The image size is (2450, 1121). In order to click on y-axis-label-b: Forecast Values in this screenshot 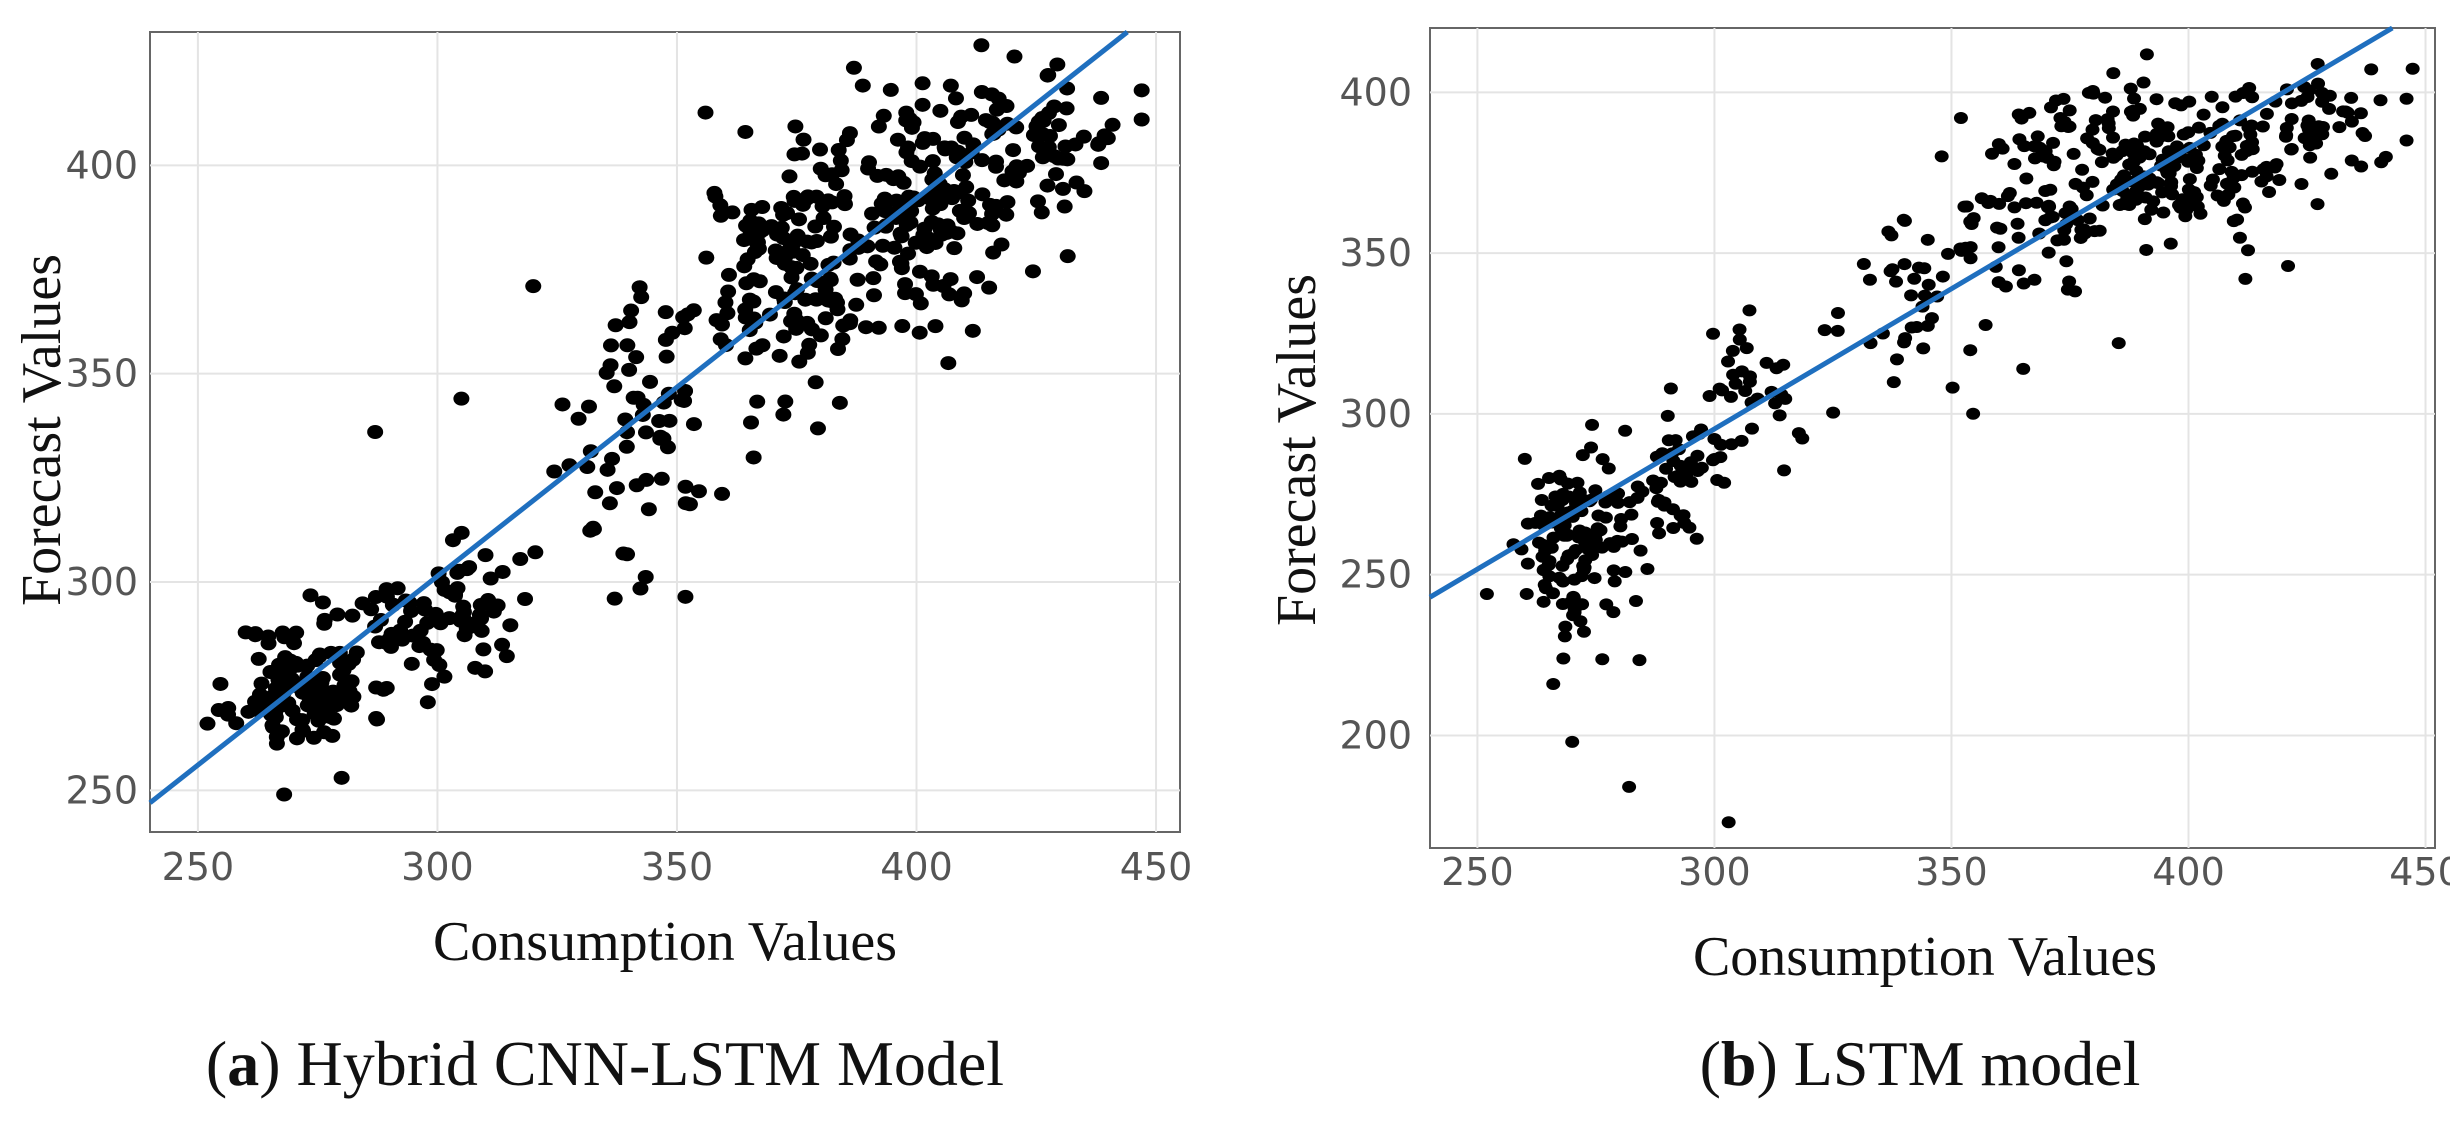, I will do `click(1297, 450)`.